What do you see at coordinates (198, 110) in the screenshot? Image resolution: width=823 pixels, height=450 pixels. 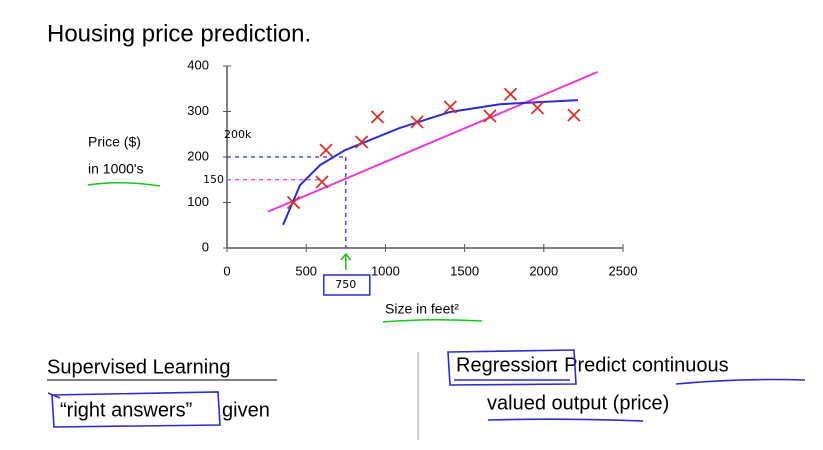 I see `y-tick-label: 300` at bounding box center [198, 110].